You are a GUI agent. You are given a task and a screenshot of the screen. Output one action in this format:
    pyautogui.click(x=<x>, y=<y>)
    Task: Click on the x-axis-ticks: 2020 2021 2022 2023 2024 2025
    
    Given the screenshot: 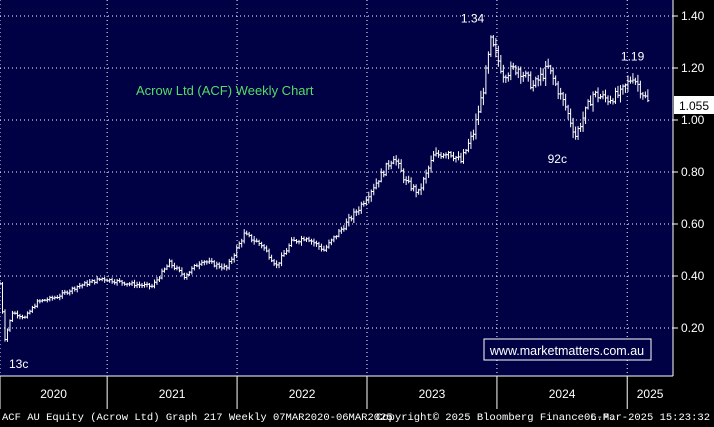 What is the action you would take?
    pyautogui.click(x=336, y=392)
    